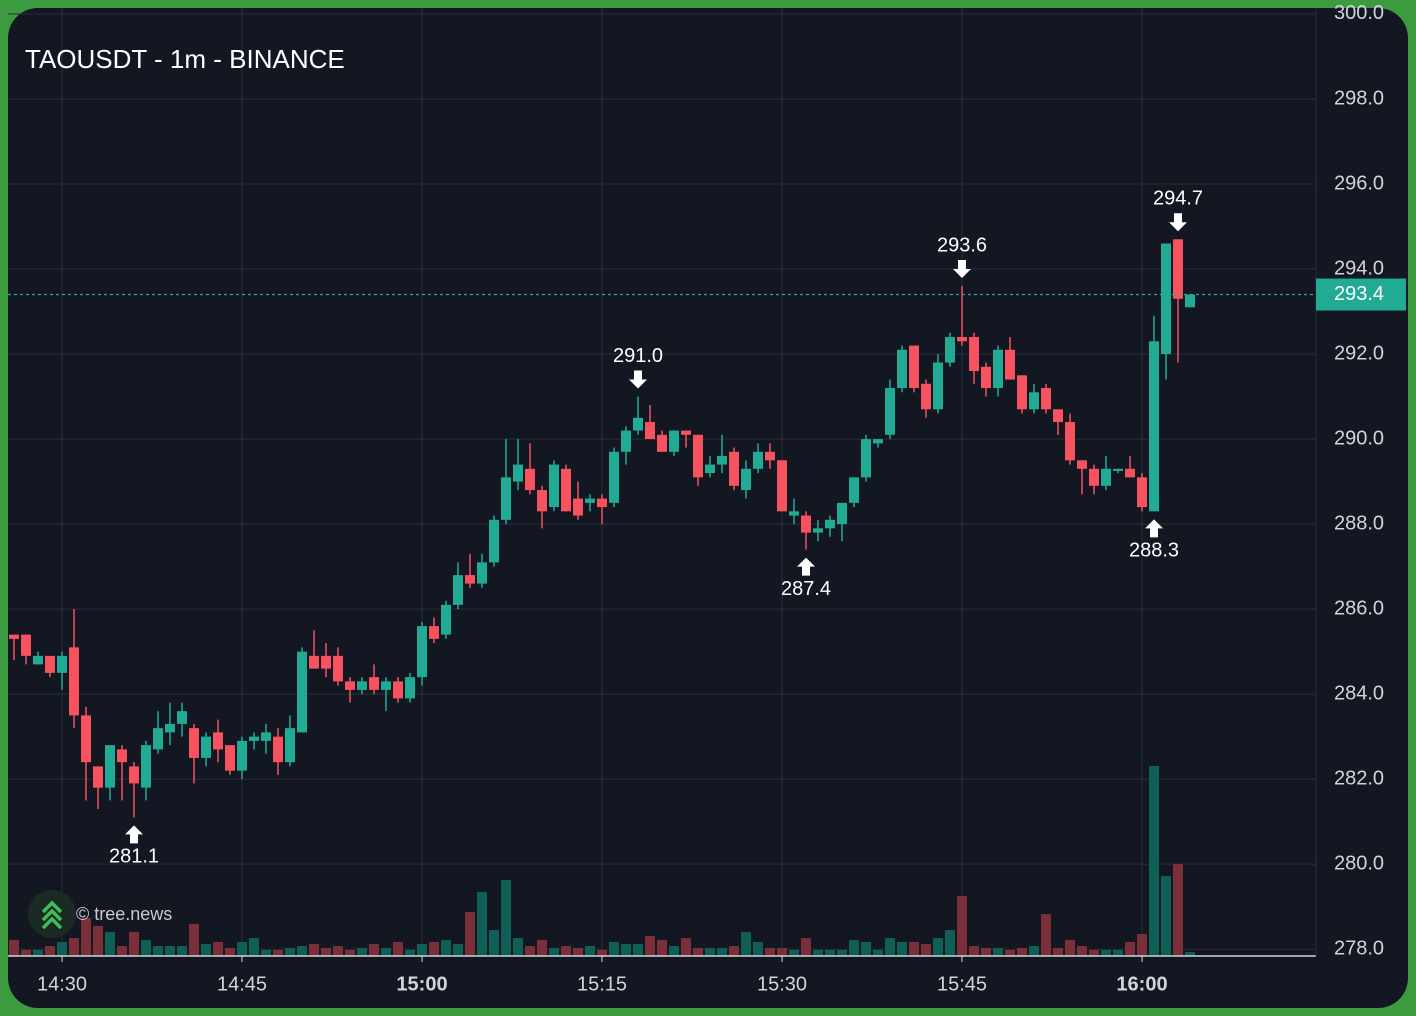  I want to click on y-tick-label: 280.0, so click(1359, 863).